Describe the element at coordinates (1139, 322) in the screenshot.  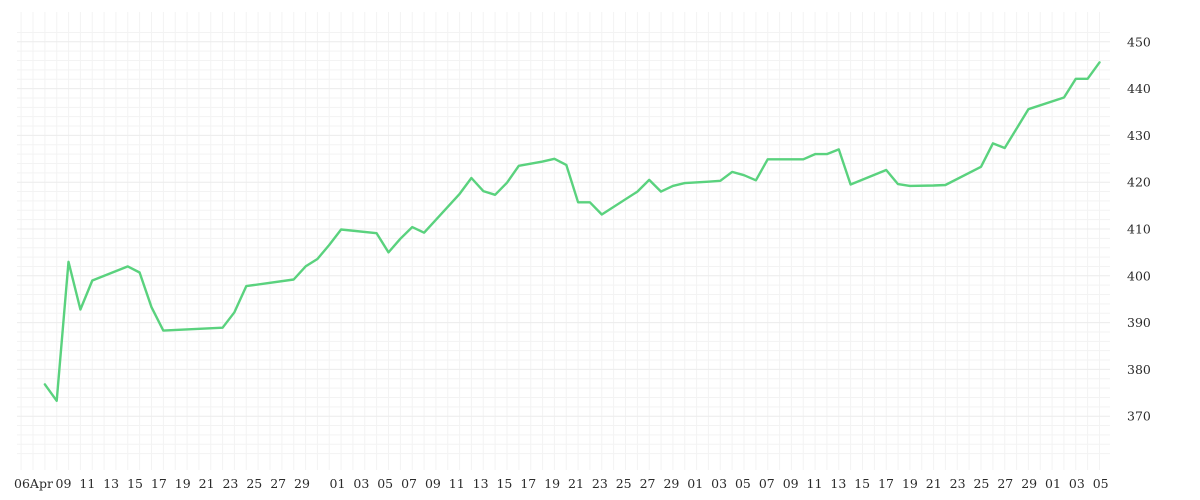
I see `y-tick-label: 390` at that location.